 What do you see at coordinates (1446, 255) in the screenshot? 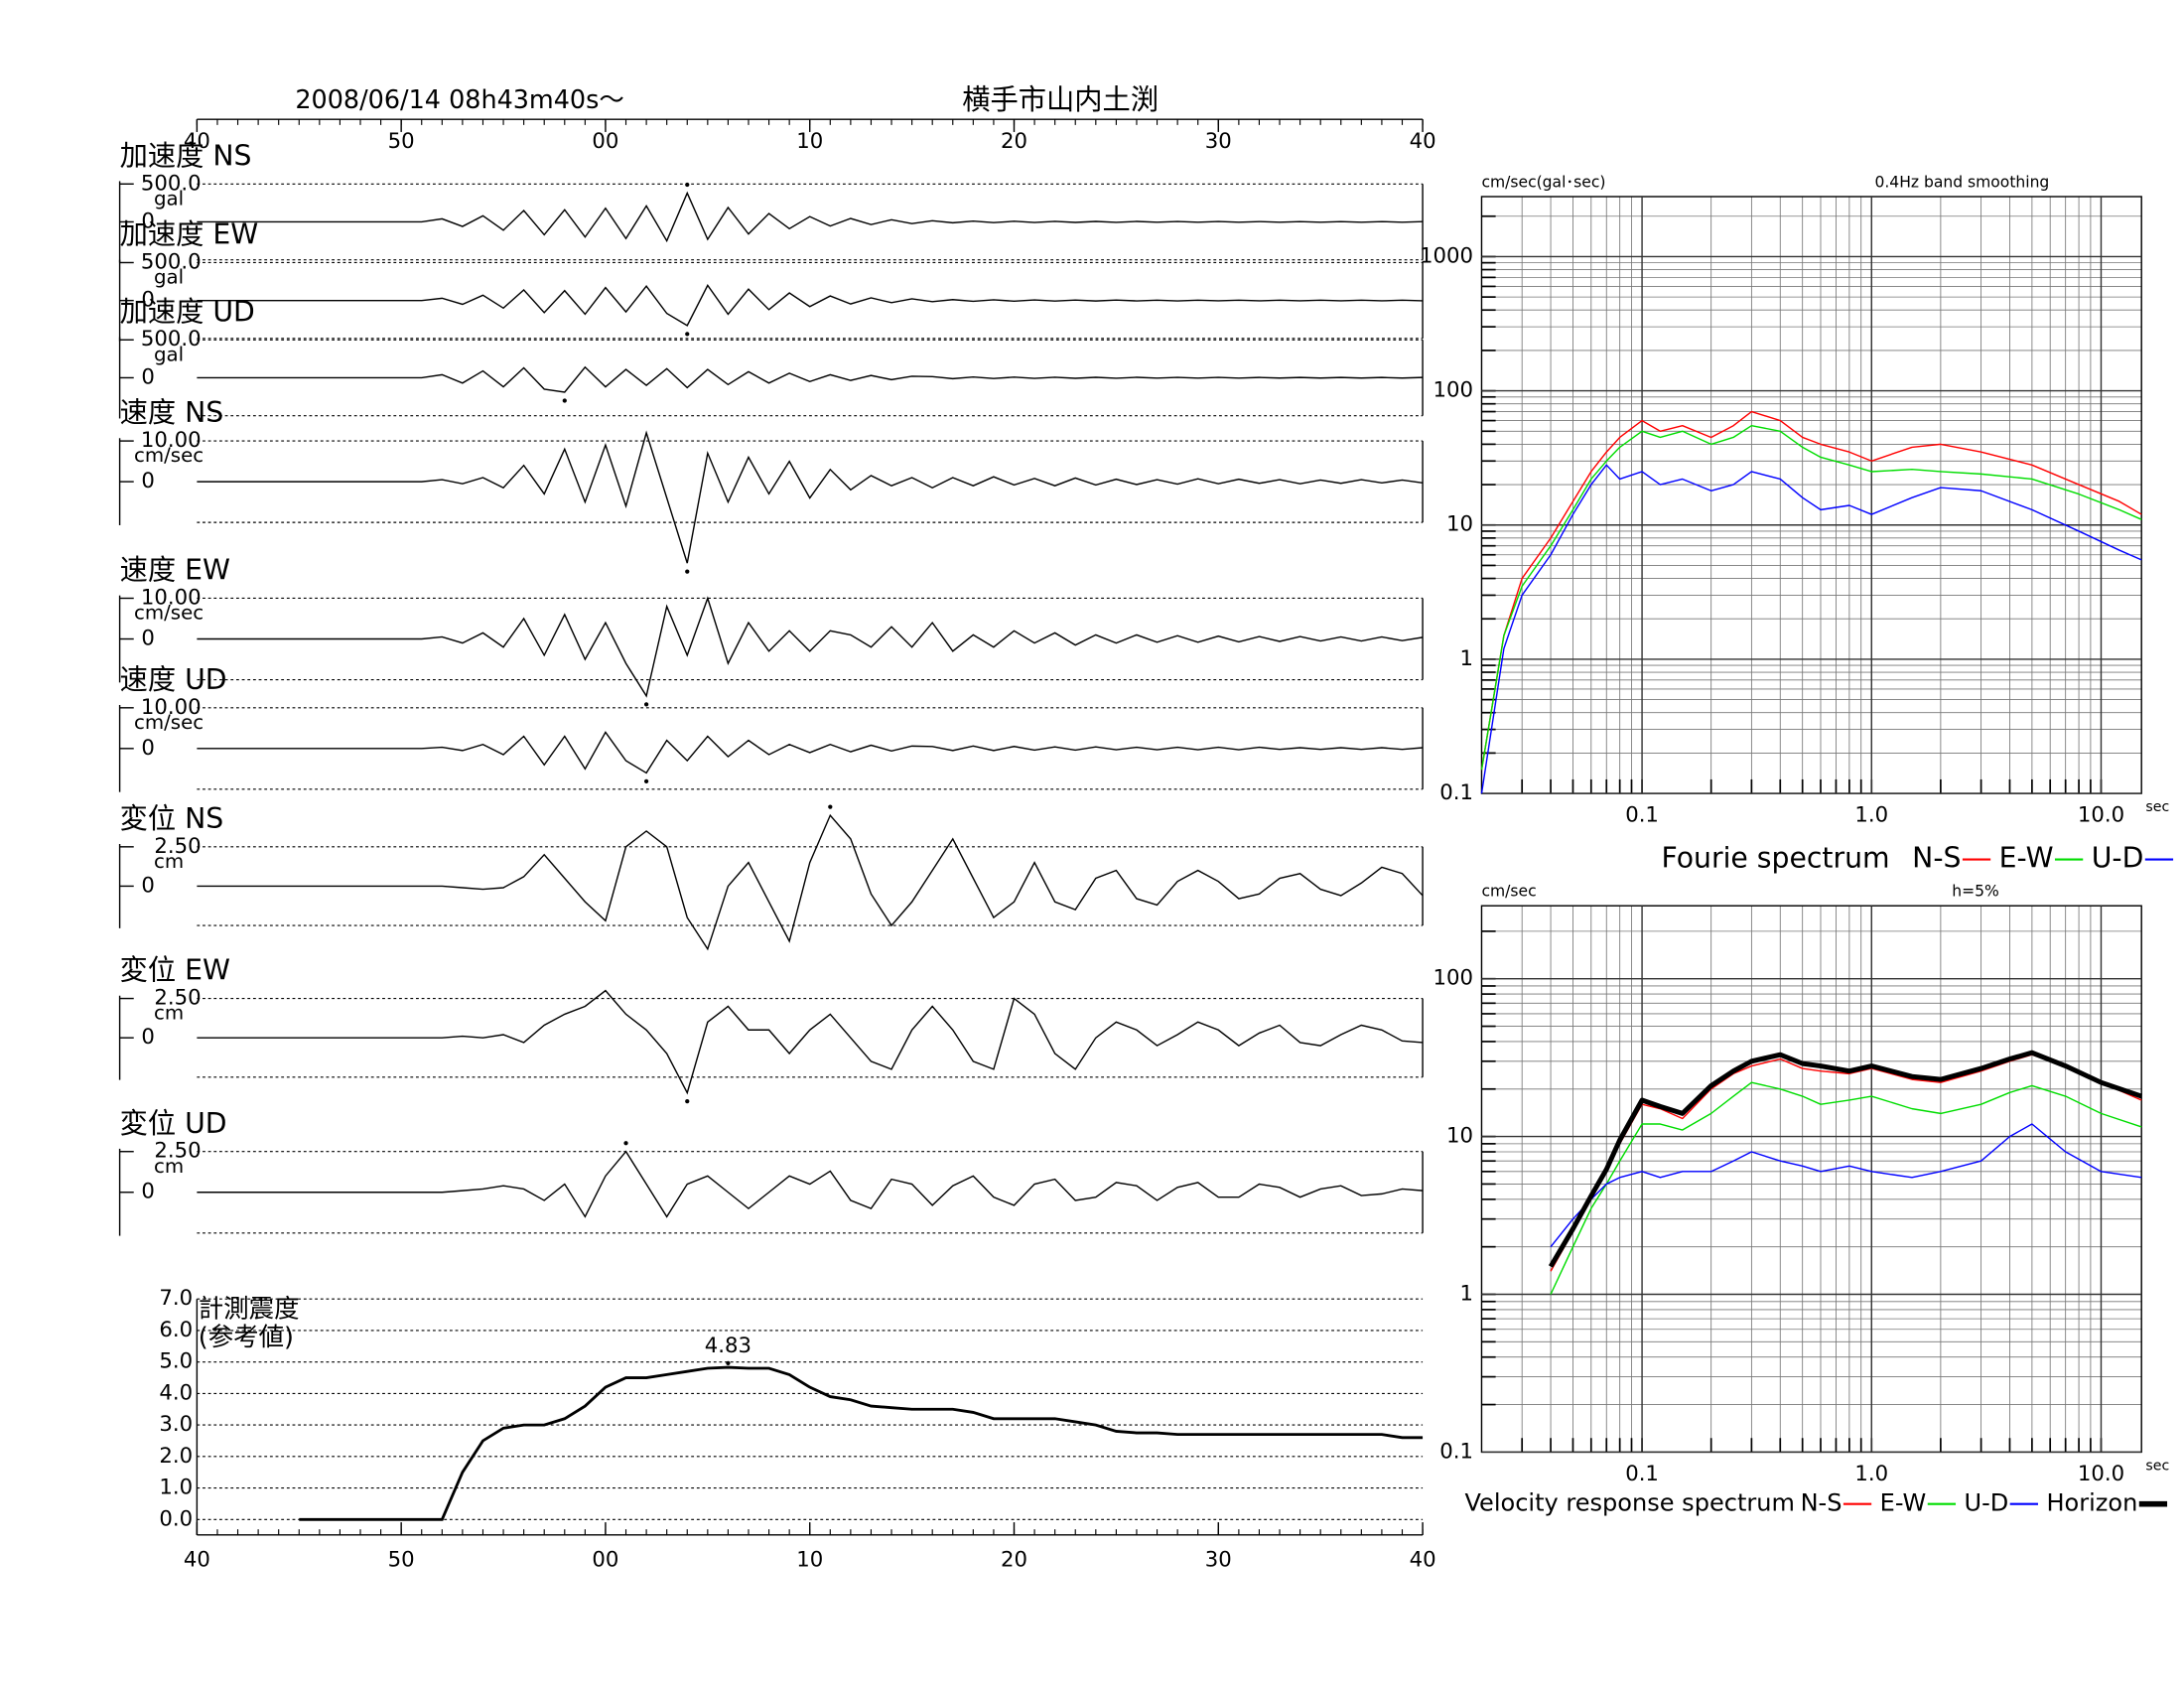
I see `y-tick-label: 1000` at bounding box center [1446, 255].